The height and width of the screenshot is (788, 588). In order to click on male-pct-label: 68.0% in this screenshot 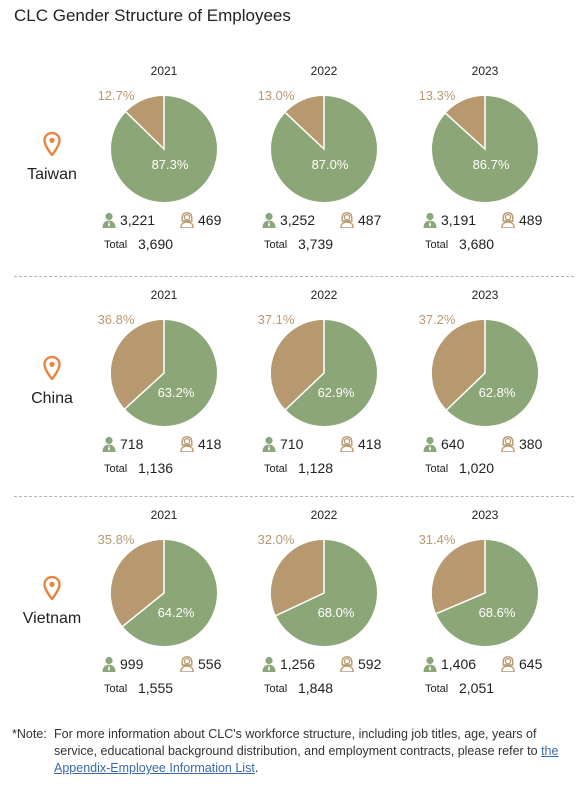, I will do `click(336, 612)`.